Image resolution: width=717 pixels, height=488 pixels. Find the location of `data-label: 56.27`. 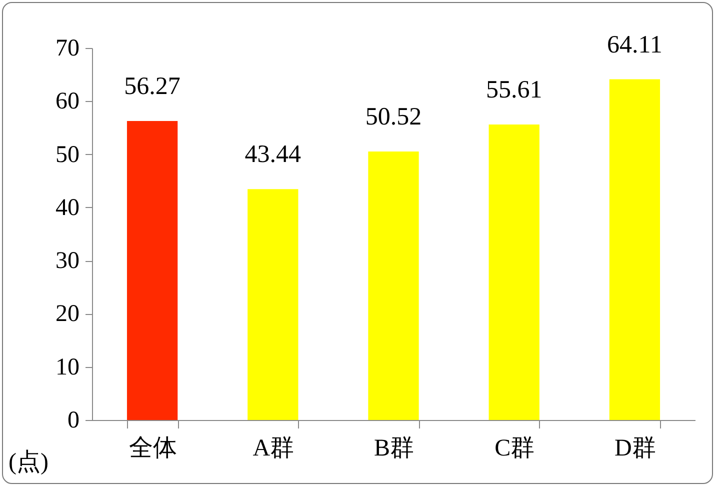

data-label: 56.27 is located at coordinates (152, 86).